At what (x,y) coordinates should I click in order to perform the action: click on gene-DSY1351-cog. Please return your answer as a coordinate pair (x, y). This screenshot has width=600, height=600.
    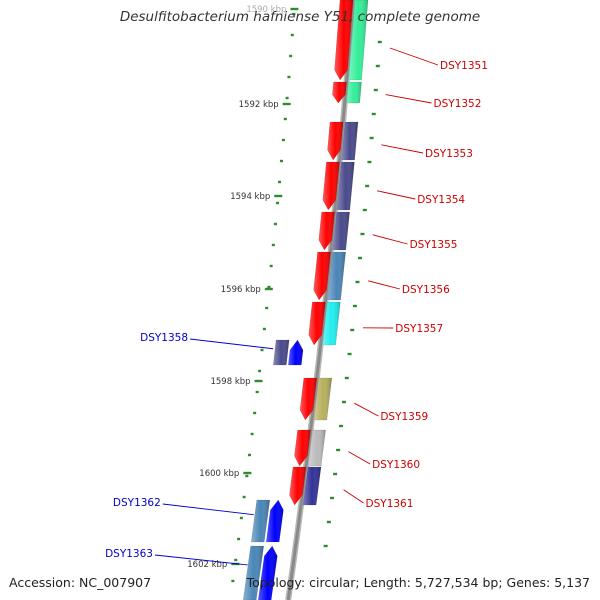
    Looking at the image, I should click on (358, 40).